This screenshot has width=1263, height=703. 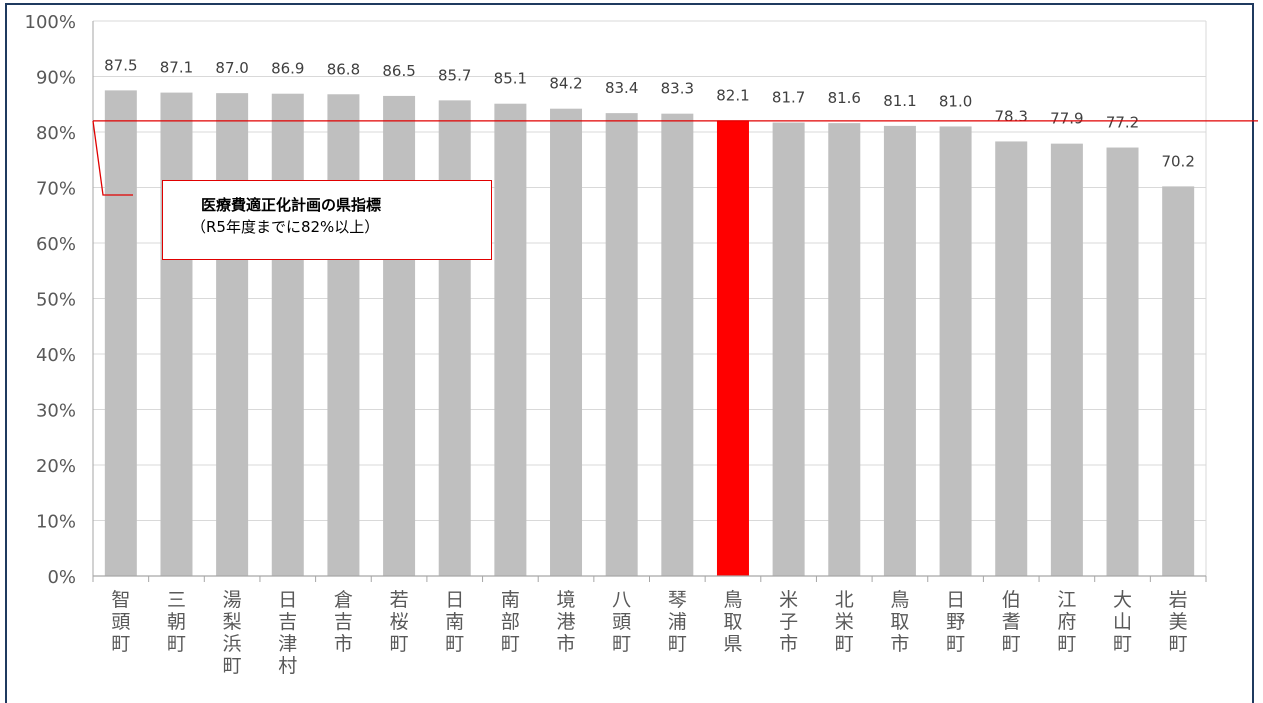 I want to click on x-category-label: 三朝町, so click(x=176, y=622).